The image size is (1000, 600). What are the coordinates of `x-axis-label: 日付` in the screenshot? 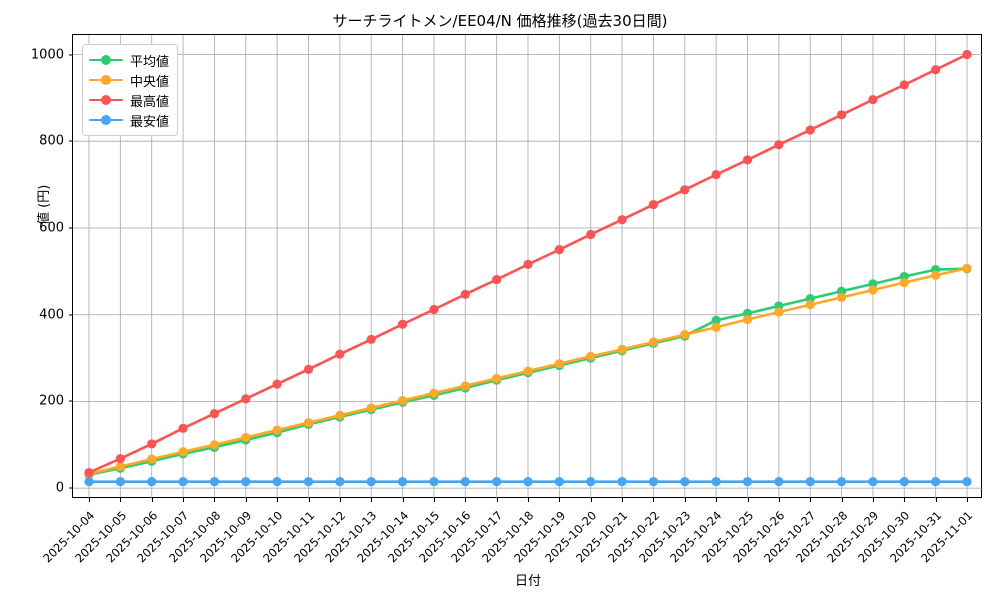 It's located at (527, 581).